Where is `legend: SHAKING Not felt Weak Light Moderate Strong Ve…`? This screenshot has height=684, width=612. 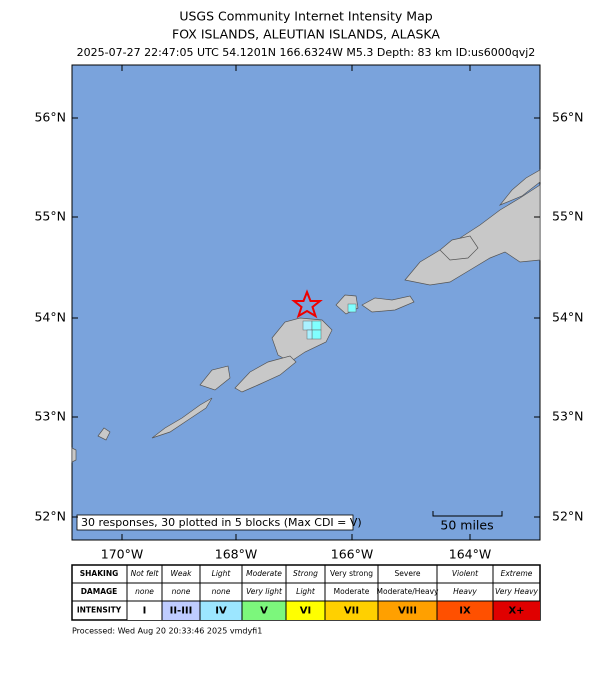
legend: SHAKING Not felt Weak Light Moderate Strong Ve… is located at coordinates (306, 592).